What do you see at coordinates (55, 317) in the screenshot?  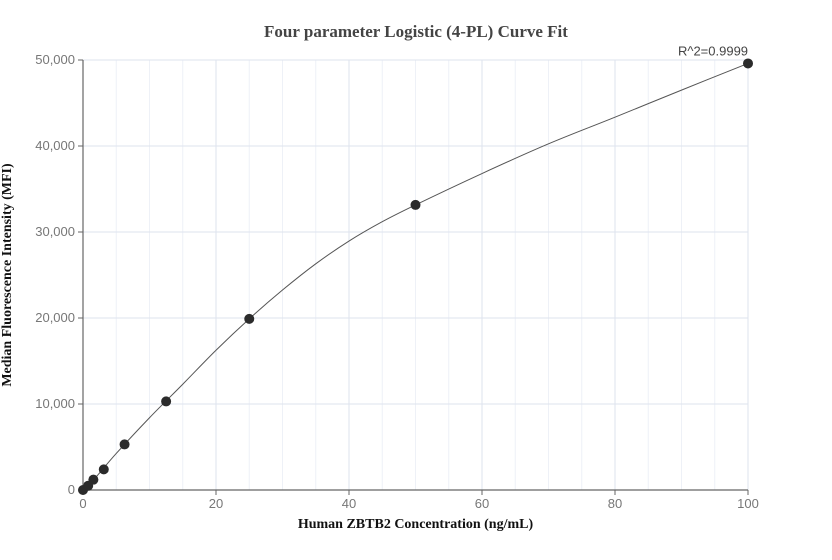 I see `y-tick-label: 20,000` at bounding box center [55, 317].